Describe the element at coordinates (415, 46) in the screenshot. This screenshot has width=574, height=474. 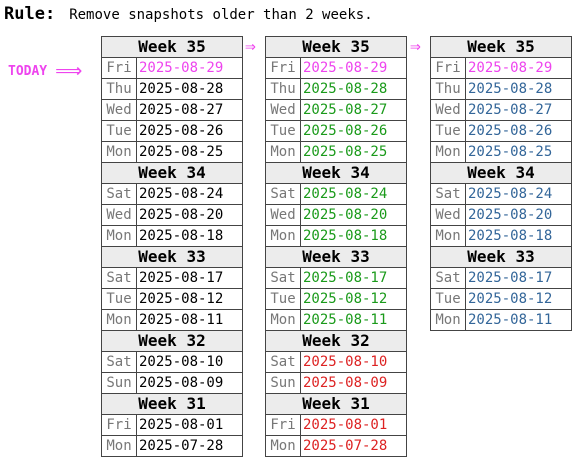
I see `transition-arrow-icon: ⇒` at that location.